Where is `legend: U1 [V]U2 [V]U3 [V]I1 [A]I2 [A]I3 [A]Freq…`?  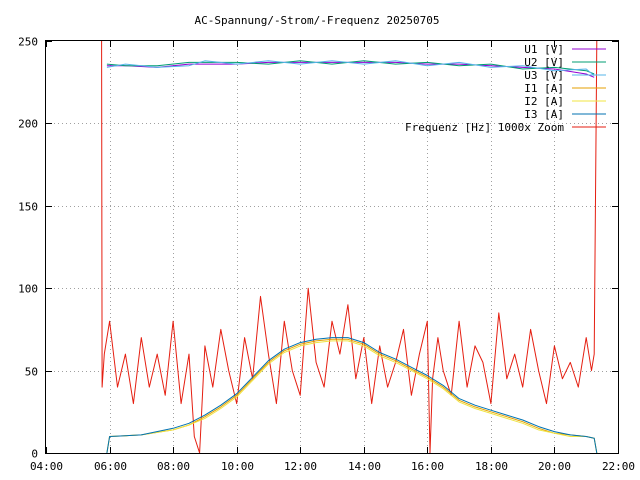 legend: U1 [V]U2 [V]U3 [V]I1 [A]I2 [A]I3 [A]Freq… is located at coordinates (505, 88).